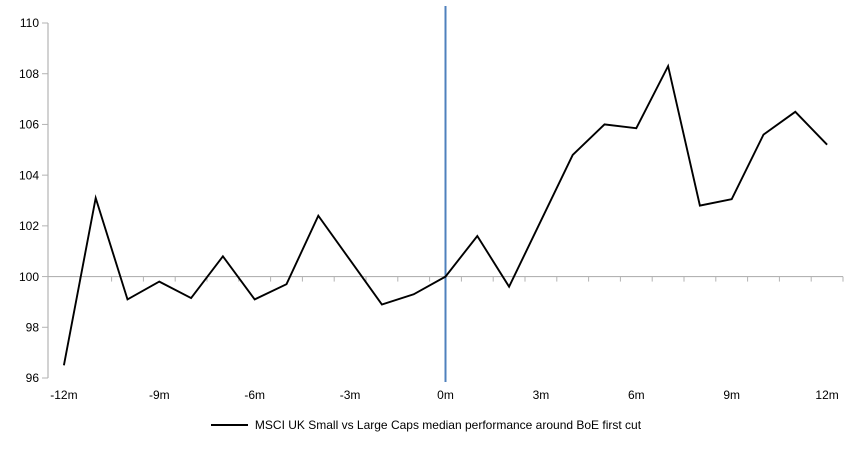 This screenshot has width=852, height=450. What do you see at coordinates (229, 425) in the screenshot?
I see `legend-line-icon` at bounding box center [229, 425].